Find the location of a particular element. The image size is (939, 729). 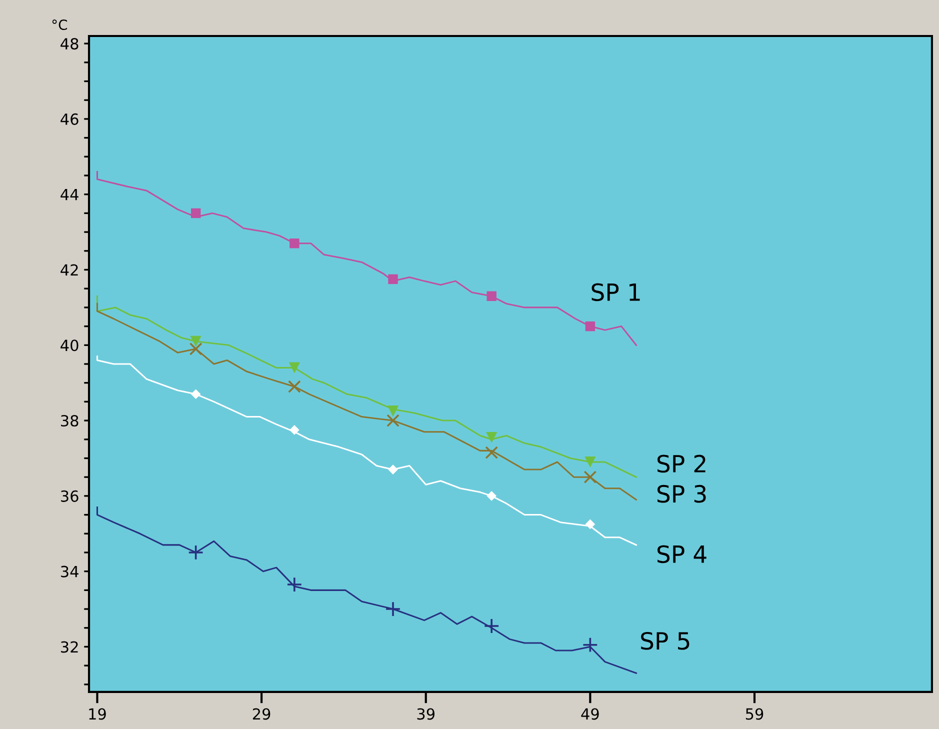

x-tick-label: 59 is located at coordinates (755, 714).